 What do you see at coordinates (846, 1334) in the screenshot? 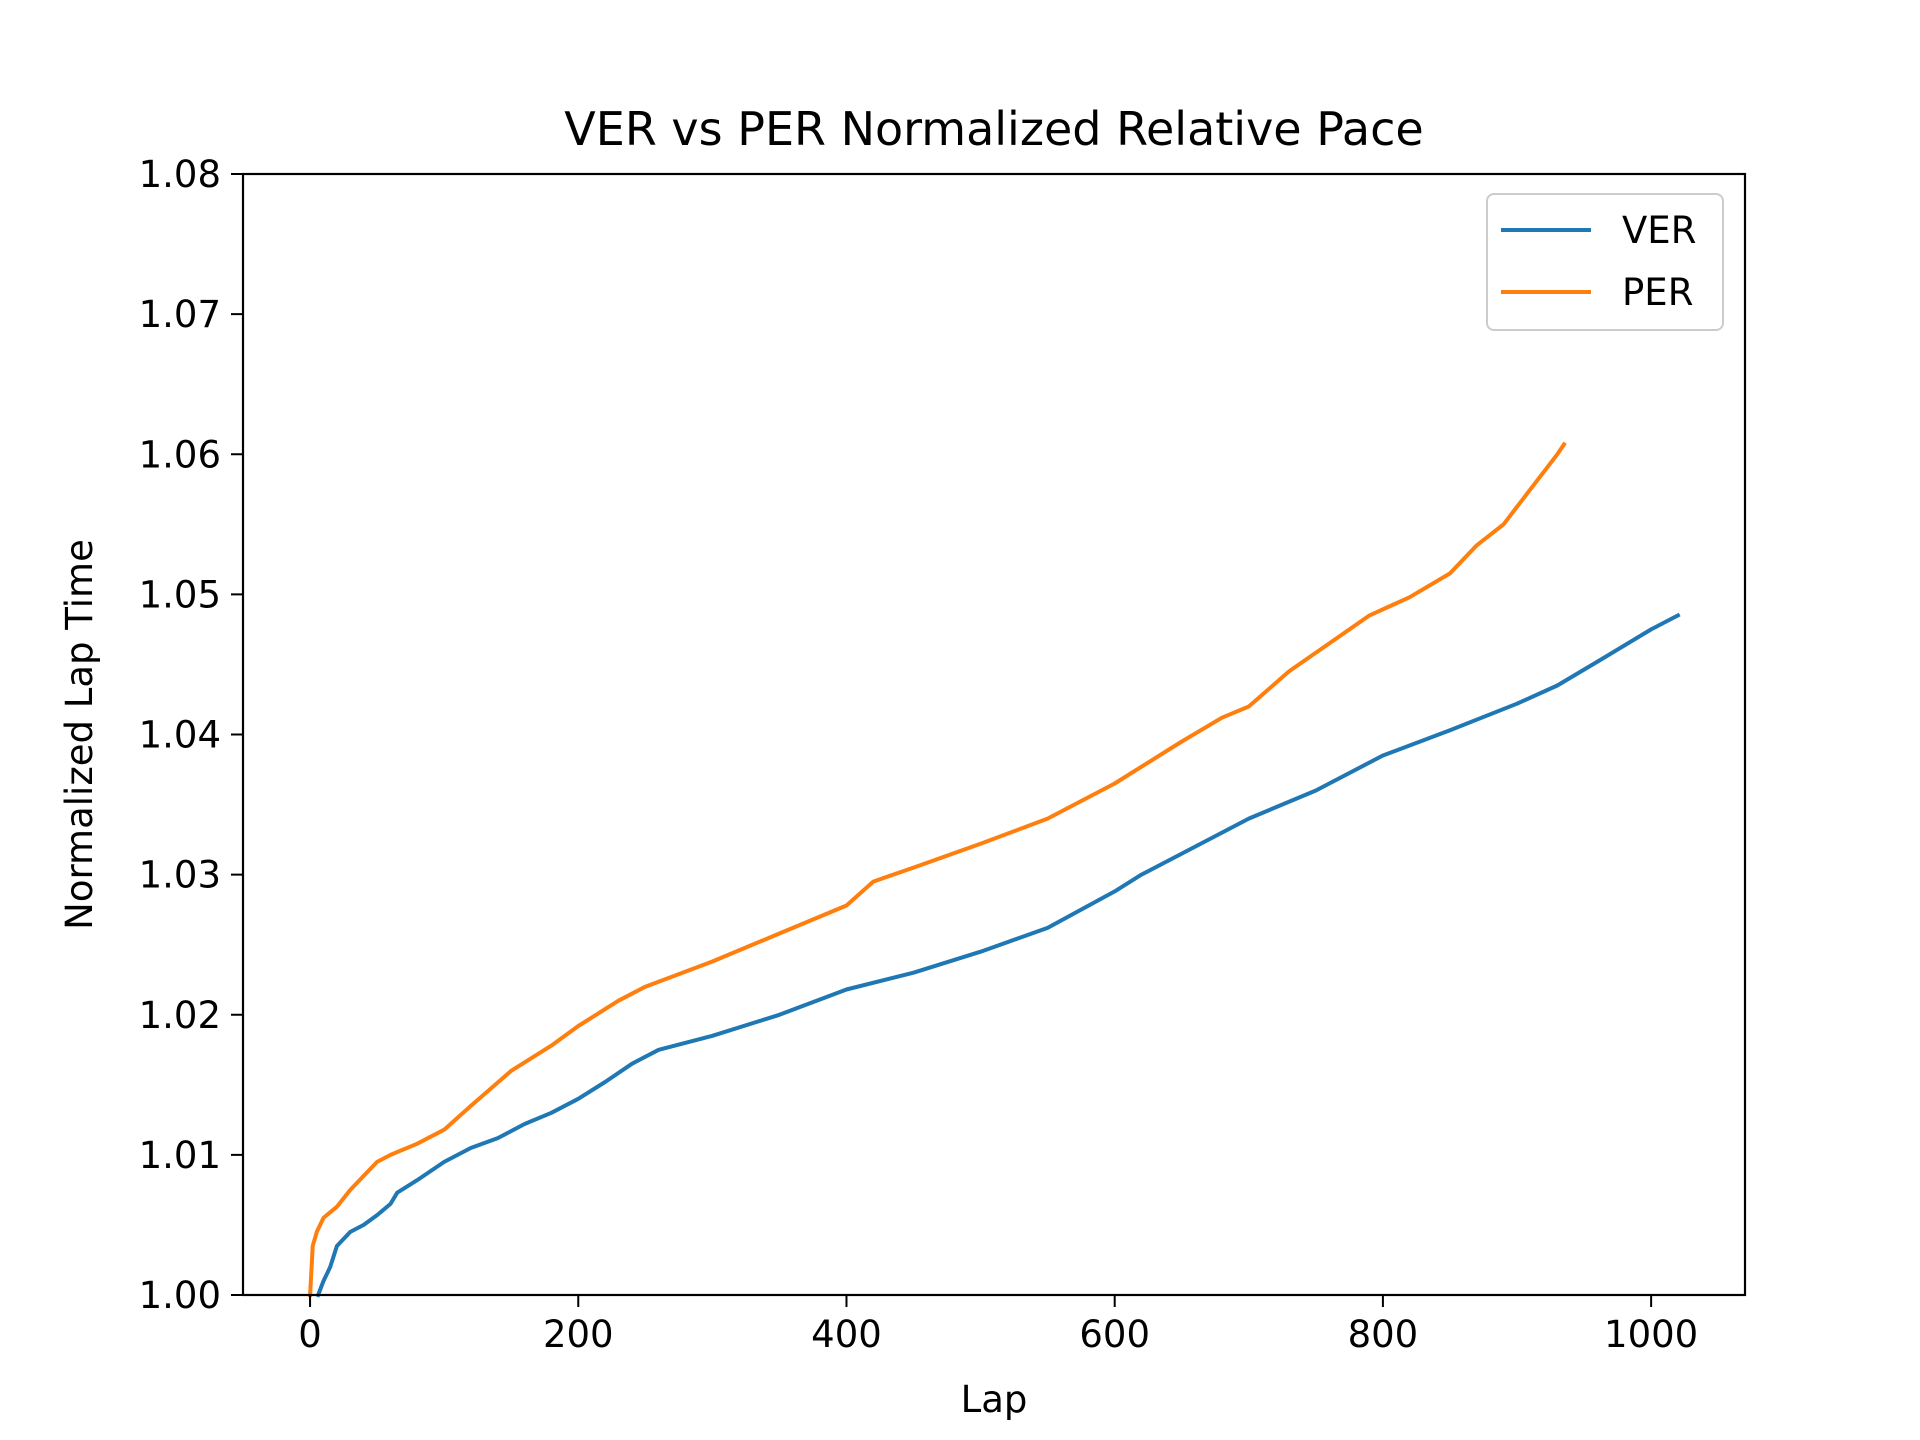
I see `x-tick-label: 400` at bounding box center [846, 1334].